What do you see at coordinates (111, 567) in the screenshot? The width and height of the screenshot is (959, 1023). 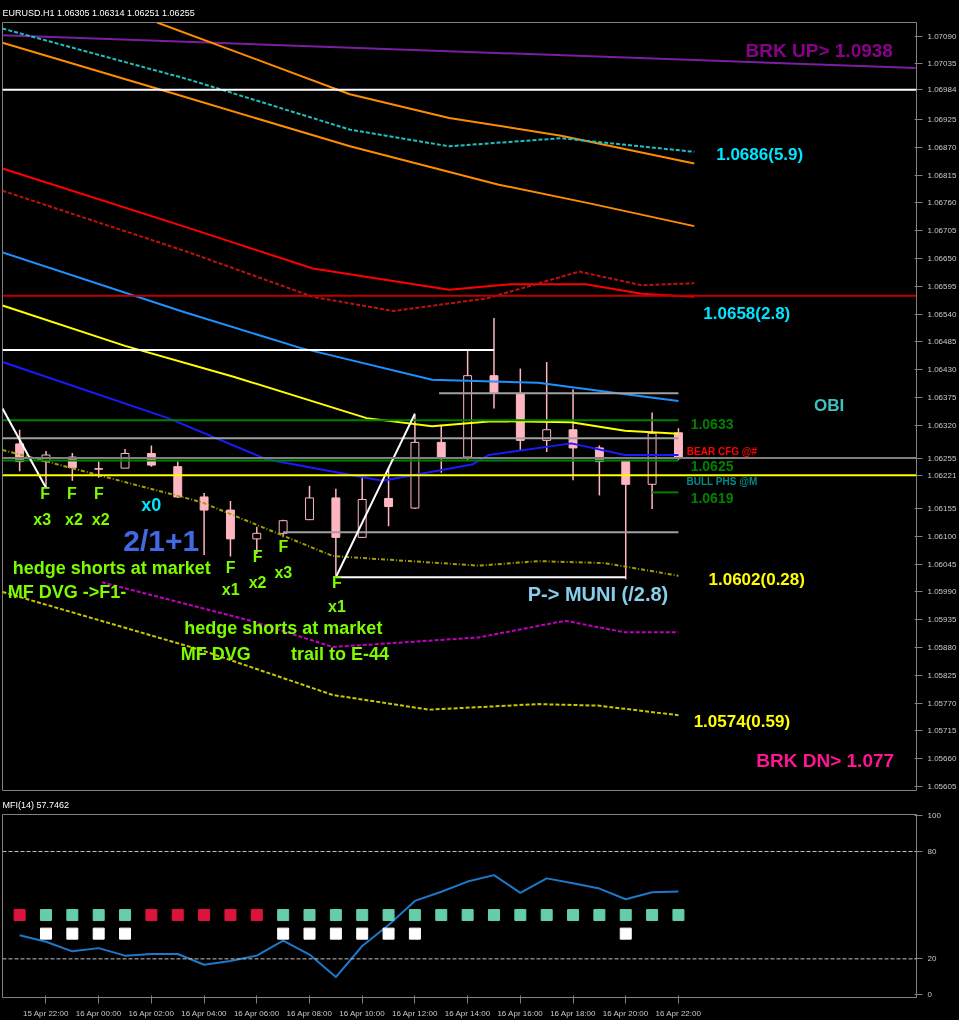 I see `annotation: hedge shorts at market` at bounding box center [111, 567].